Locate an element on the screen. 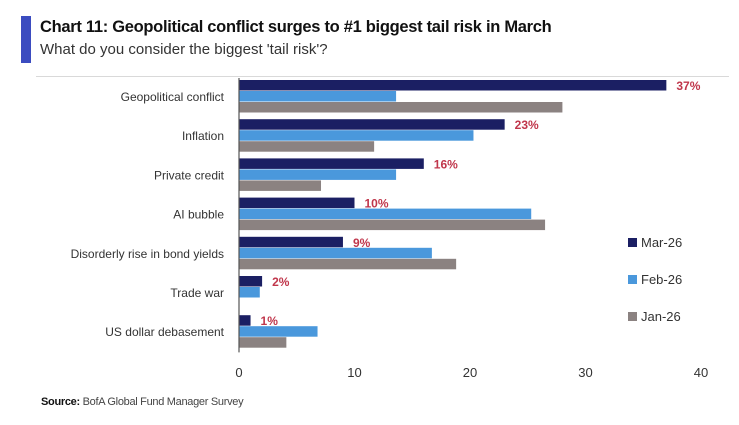  x-tick-label: 40 is located at coordinates (701, 372).